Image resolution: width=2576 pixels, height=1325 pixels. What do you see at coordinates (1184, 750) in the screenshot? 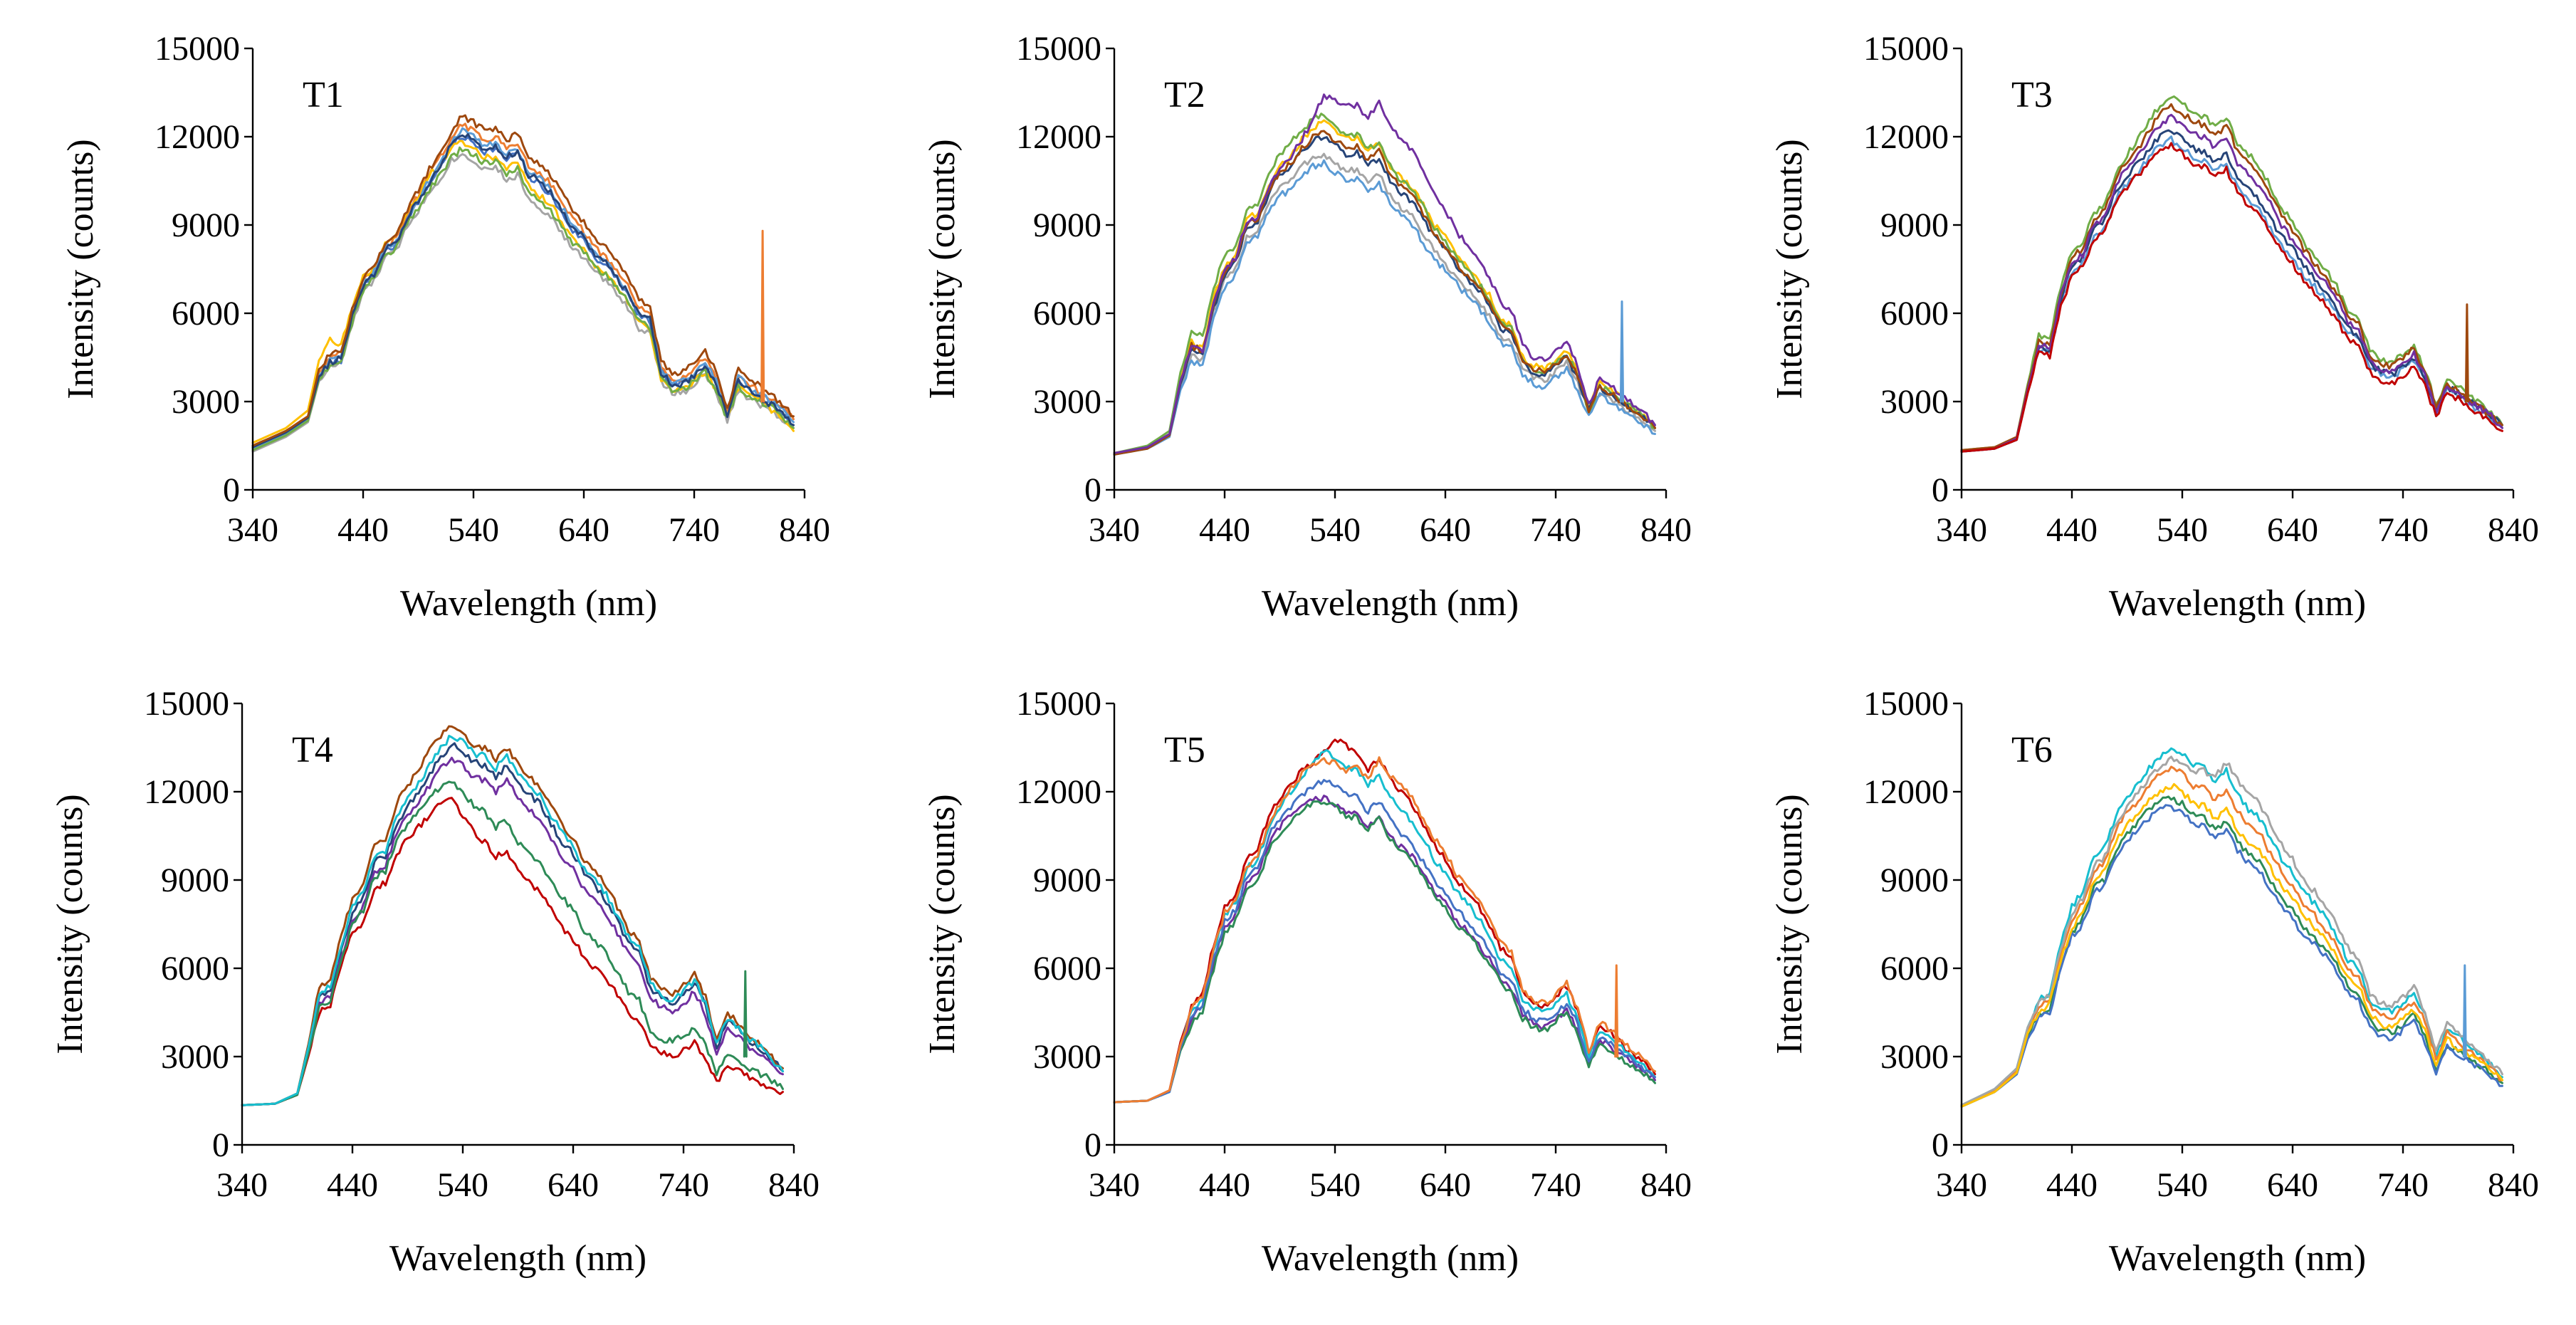
I see `panel-label: T5` at bounding box center [1184, 750].